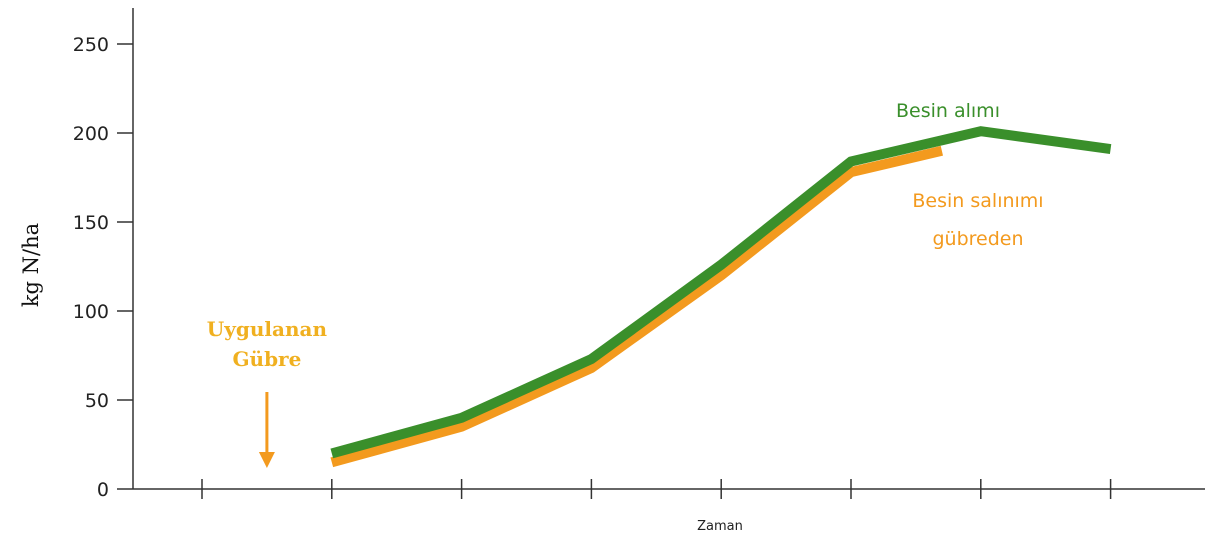 Image resolution: width=1211 pixels, height=541 pixels. Describe the element at coordinates (266, 460) in the screenshot. I see `annotation-arrow-head` at that location.